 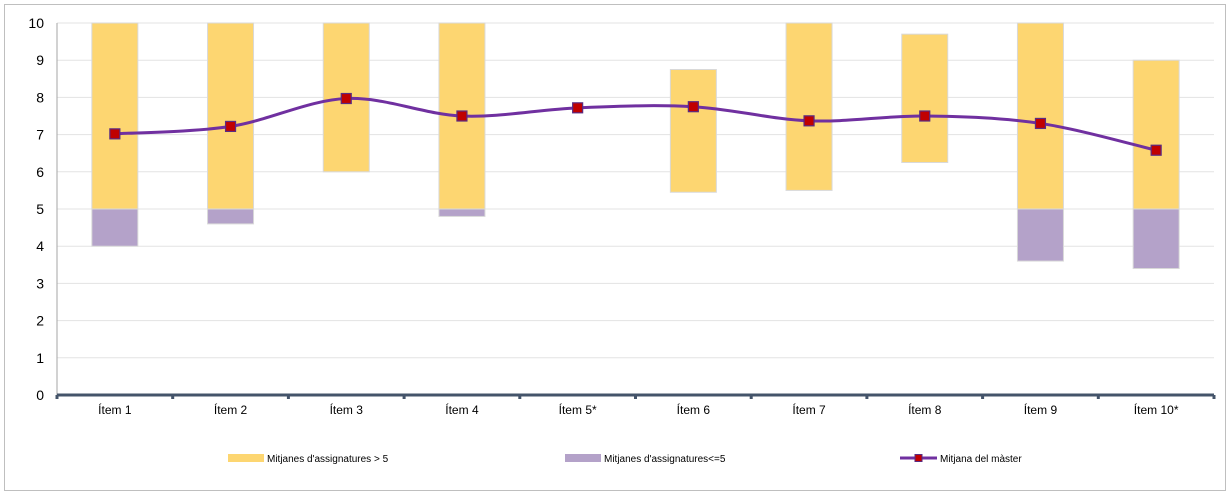 I want to click on legend-below-5: Mitjanes d'assignatures<=5, so click(x=645, y=459).